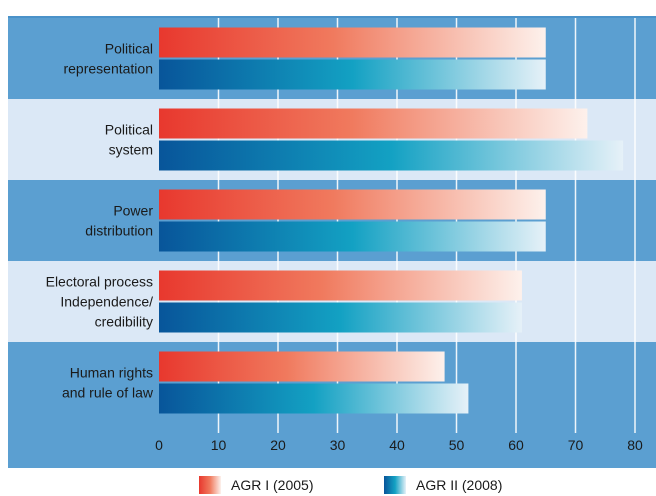  Describe the element at coordinates (159, 445) in the screenshot. I see `x-tick-label: 0` at that location.